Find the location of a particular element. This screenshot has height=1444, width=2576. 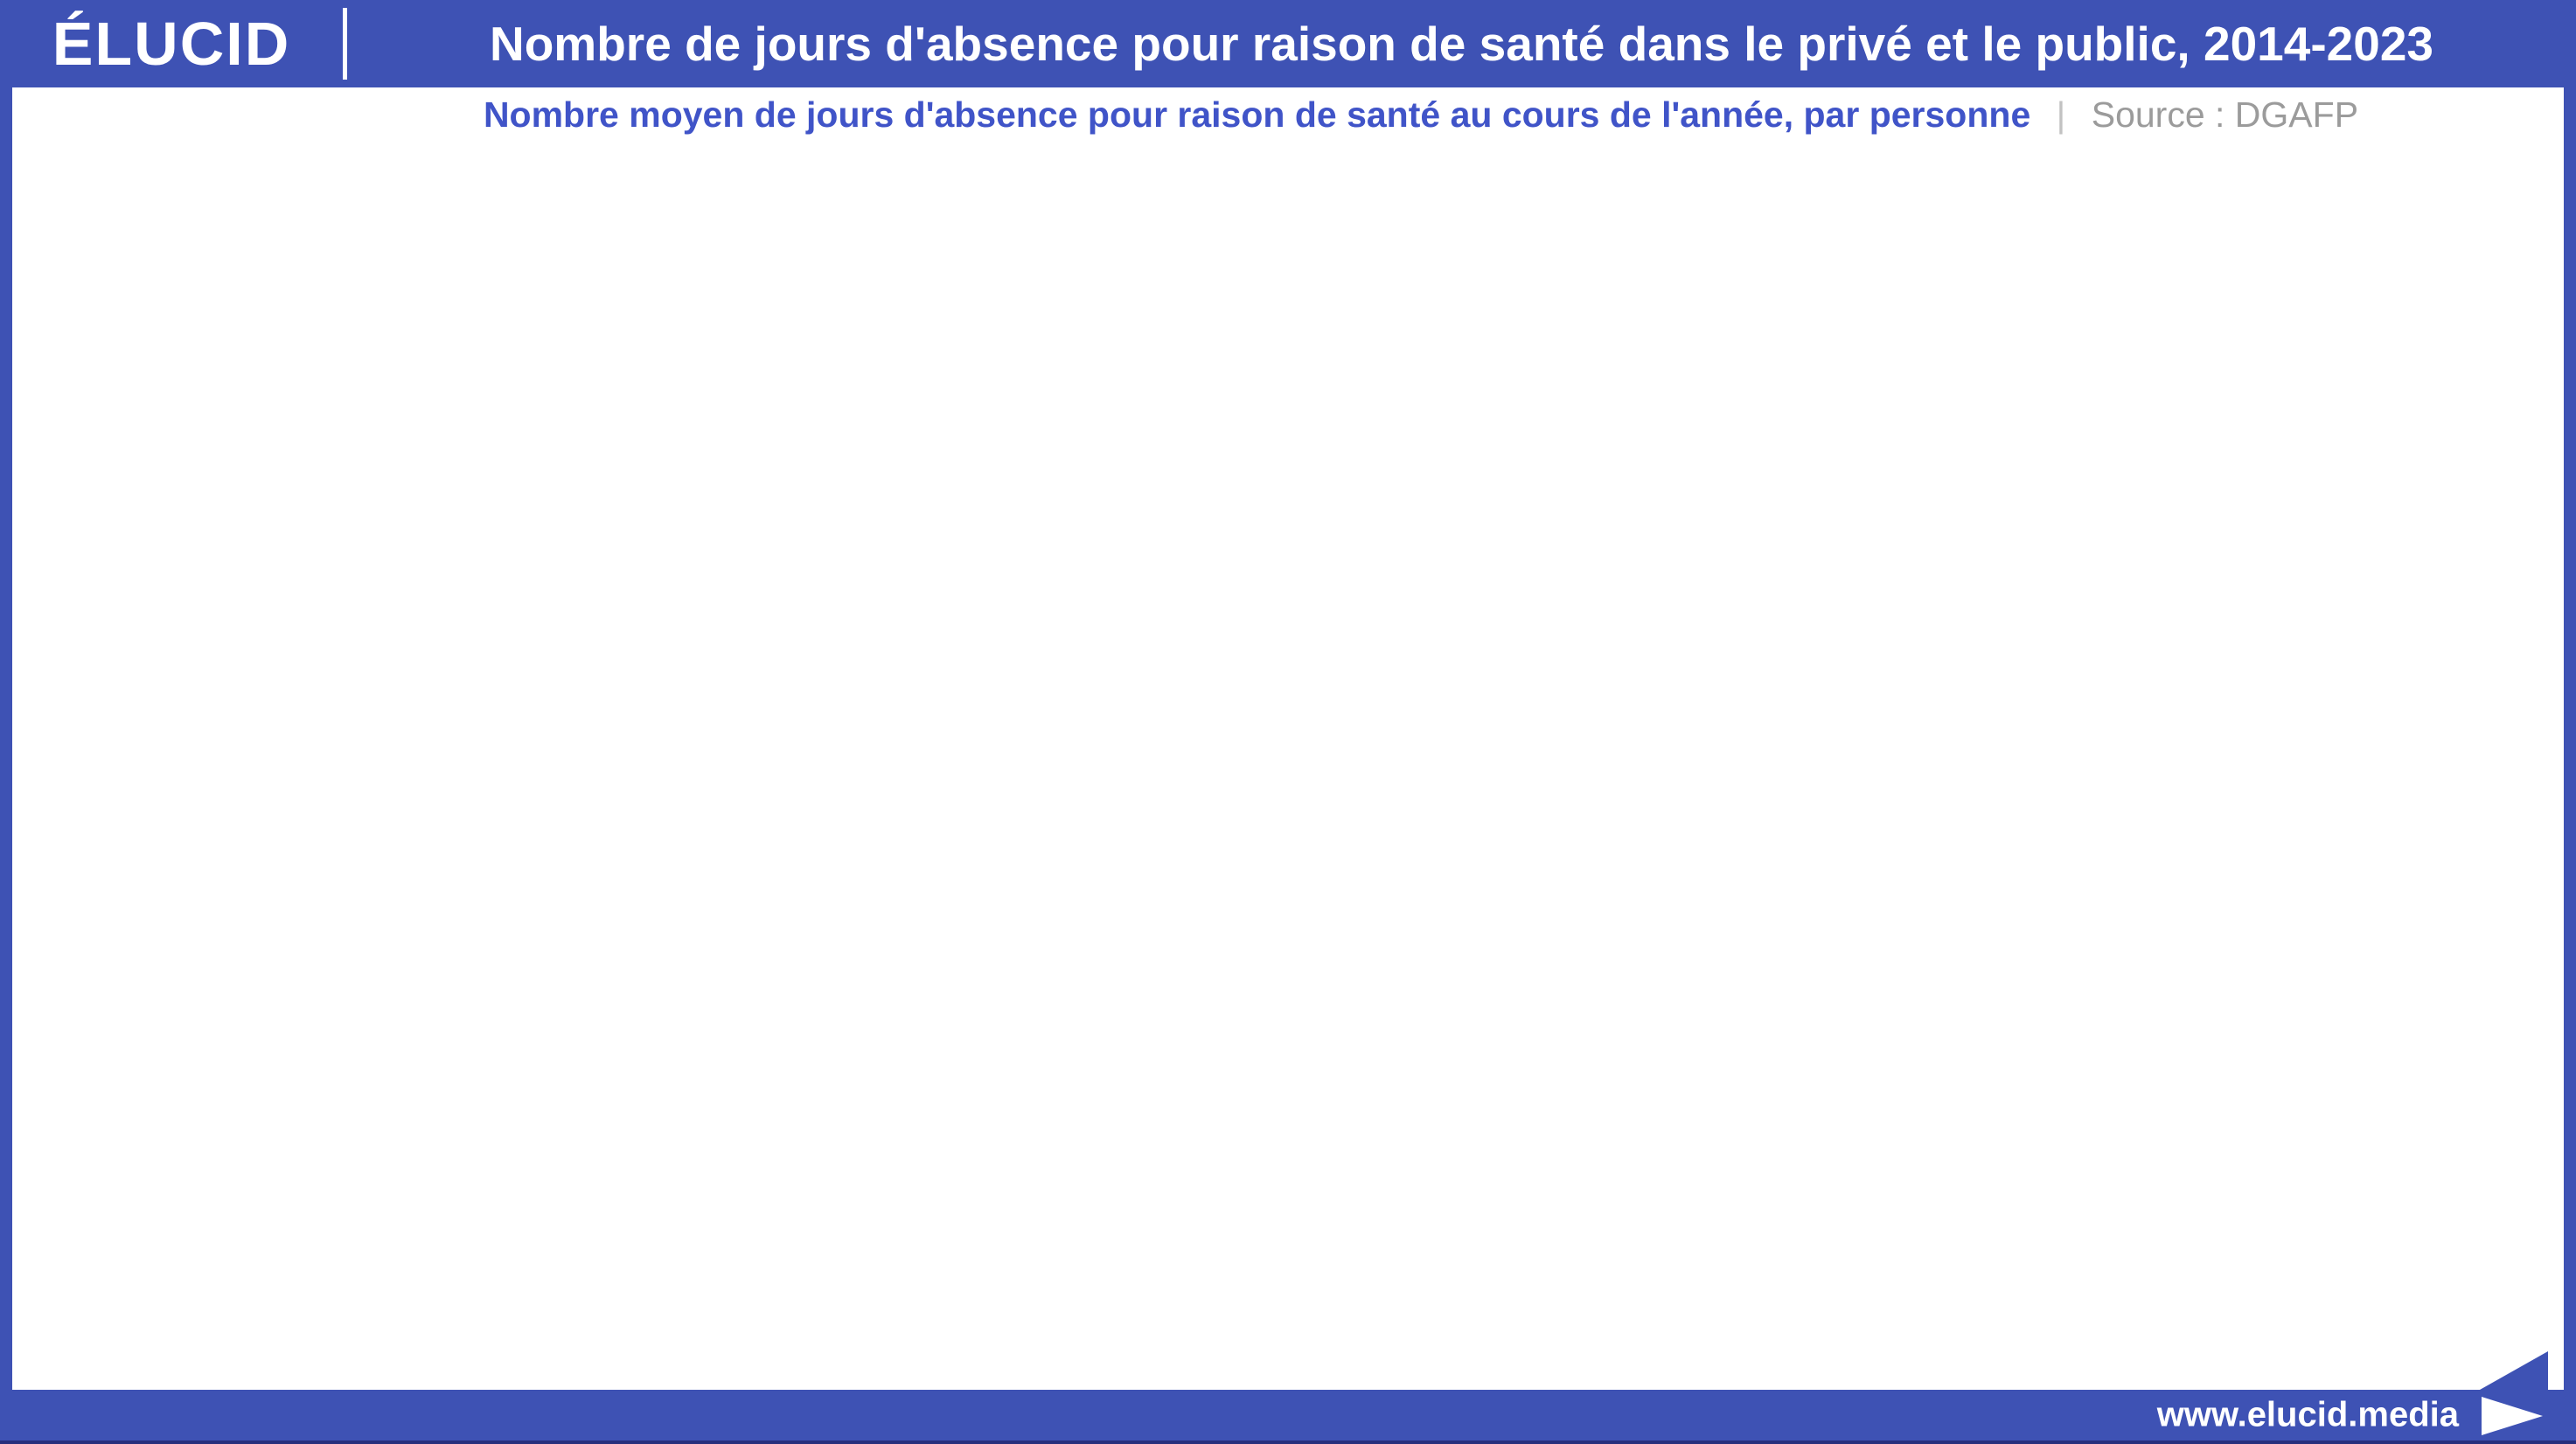

frame-border-left is located at coordinates (6, 722).